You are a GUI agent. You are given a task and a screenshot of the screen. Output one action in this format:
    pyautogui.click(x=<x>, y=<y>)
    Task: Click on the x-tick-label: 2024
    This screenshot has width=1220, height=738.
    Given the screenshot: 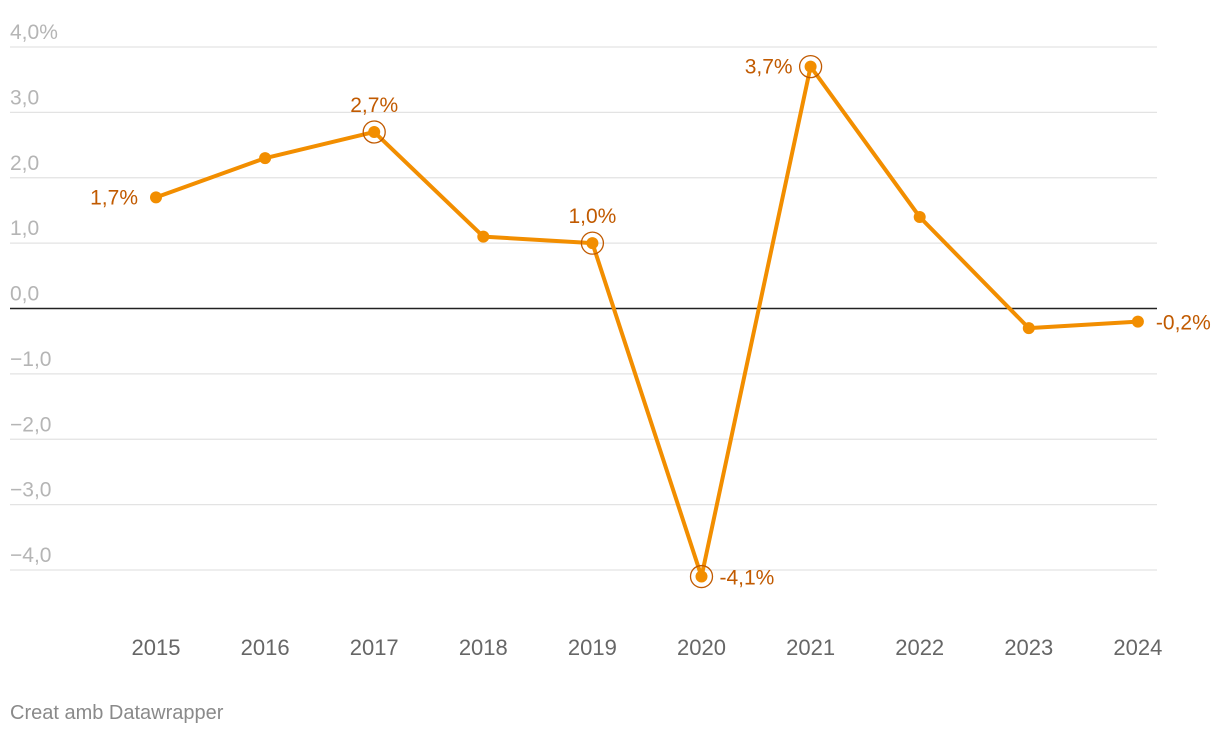 What is the action you would take?
    pyautogui.click(x=1137, y=647)
    